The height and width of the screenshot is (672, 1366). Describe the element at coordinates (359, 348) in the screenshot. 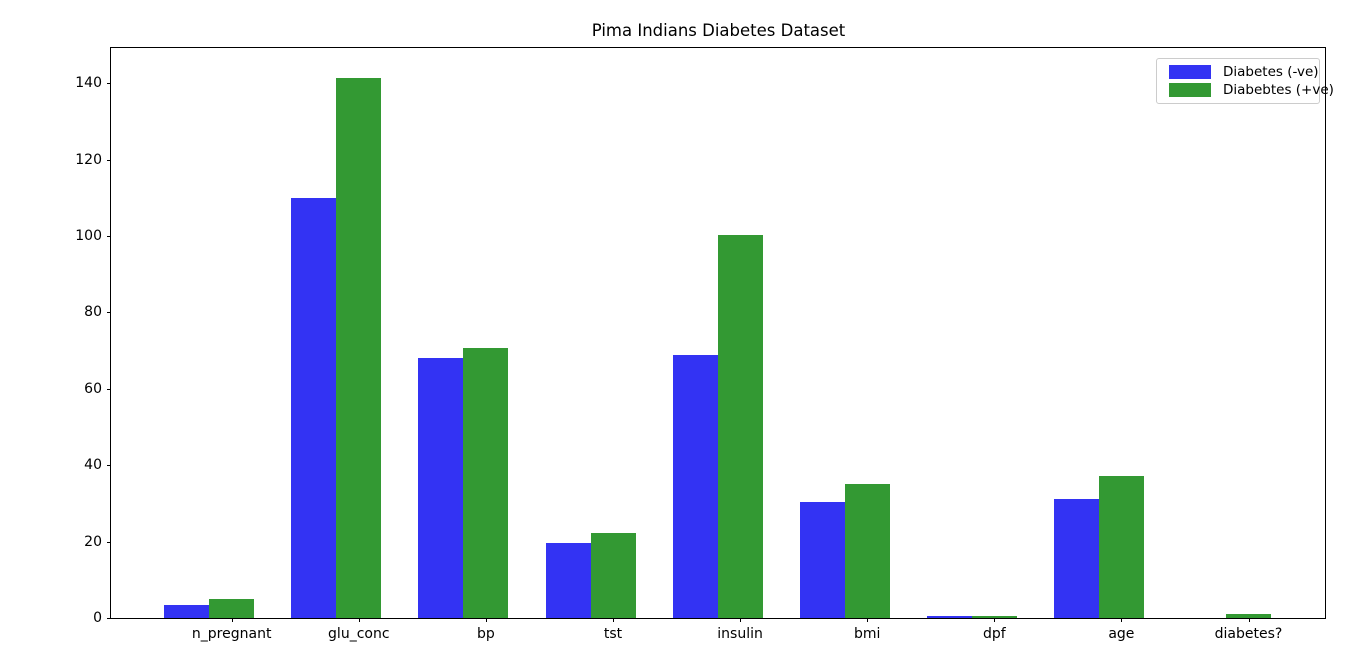

I see `bar-positive-glu_conc` at that location.